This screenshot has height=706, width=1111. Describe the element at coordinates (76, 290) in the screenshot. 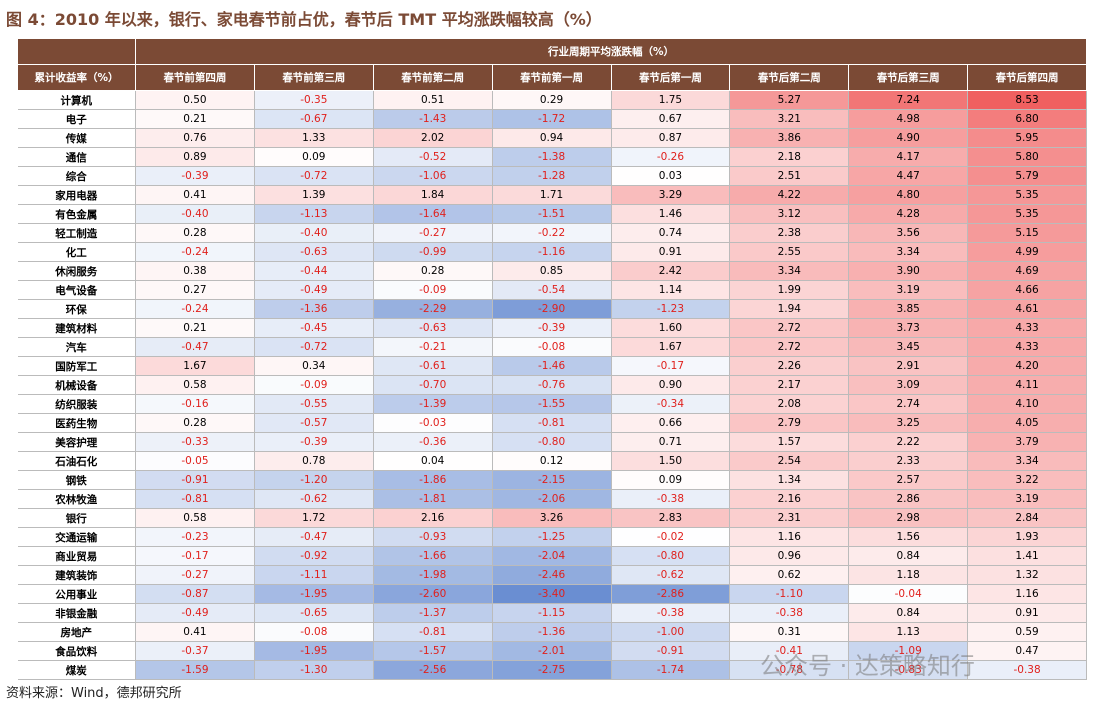

I see `row-label: 电气设备` at that location.